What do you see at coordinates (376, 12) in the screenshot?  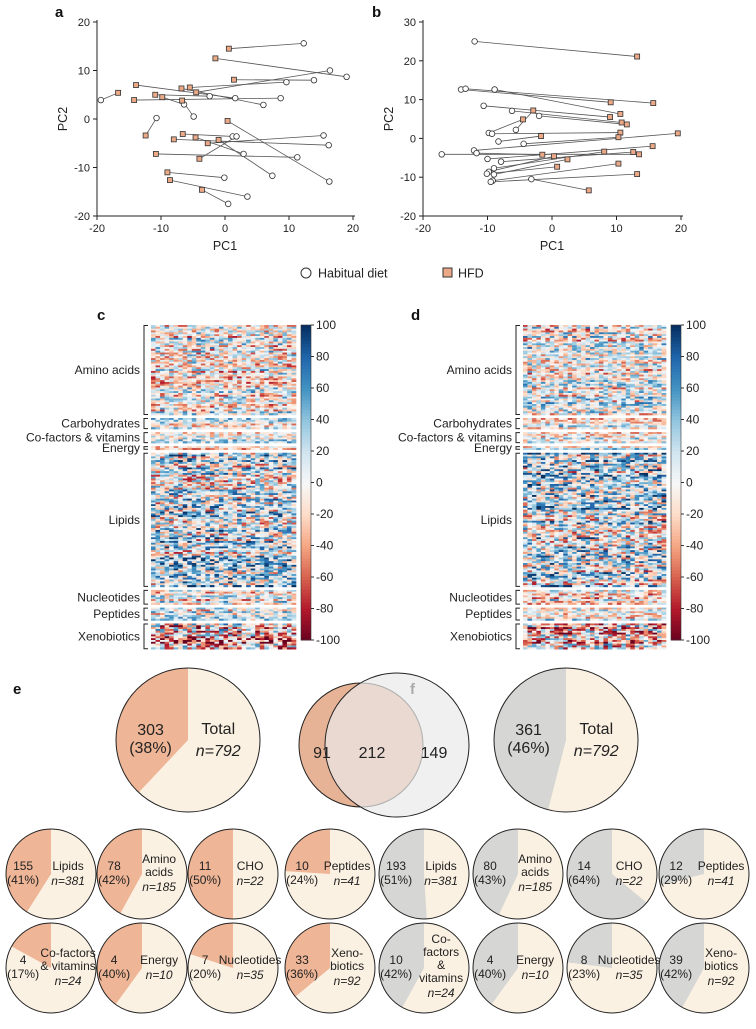 I see `panel-label-b: b` at bounding box center [376, 12].